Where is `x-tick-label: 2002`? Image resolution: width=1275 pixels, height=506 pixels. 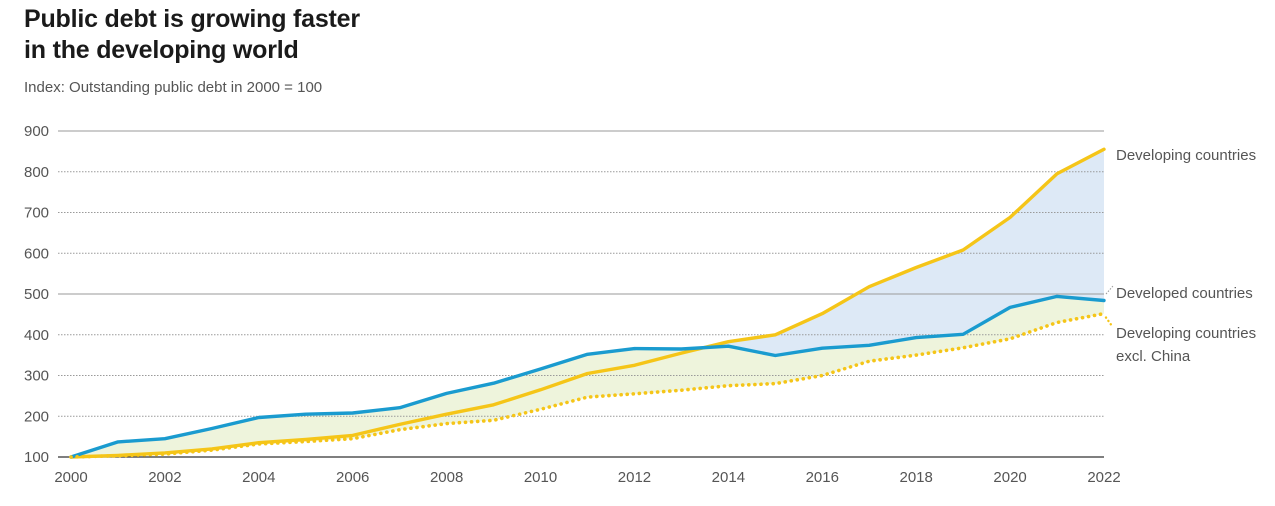
x-tick-label: 2002 is located at coordinates (164, 477).